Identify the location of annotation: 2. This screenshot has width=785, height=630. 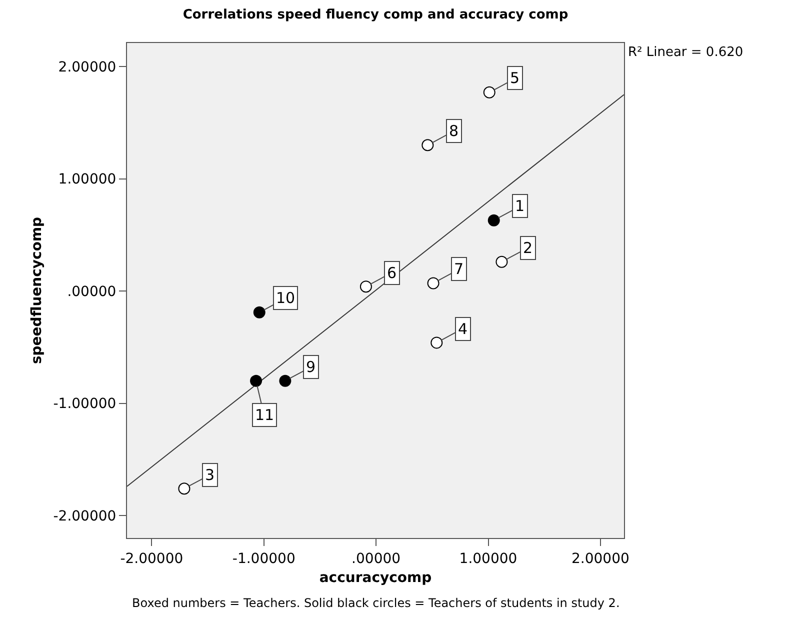
(528, 248).